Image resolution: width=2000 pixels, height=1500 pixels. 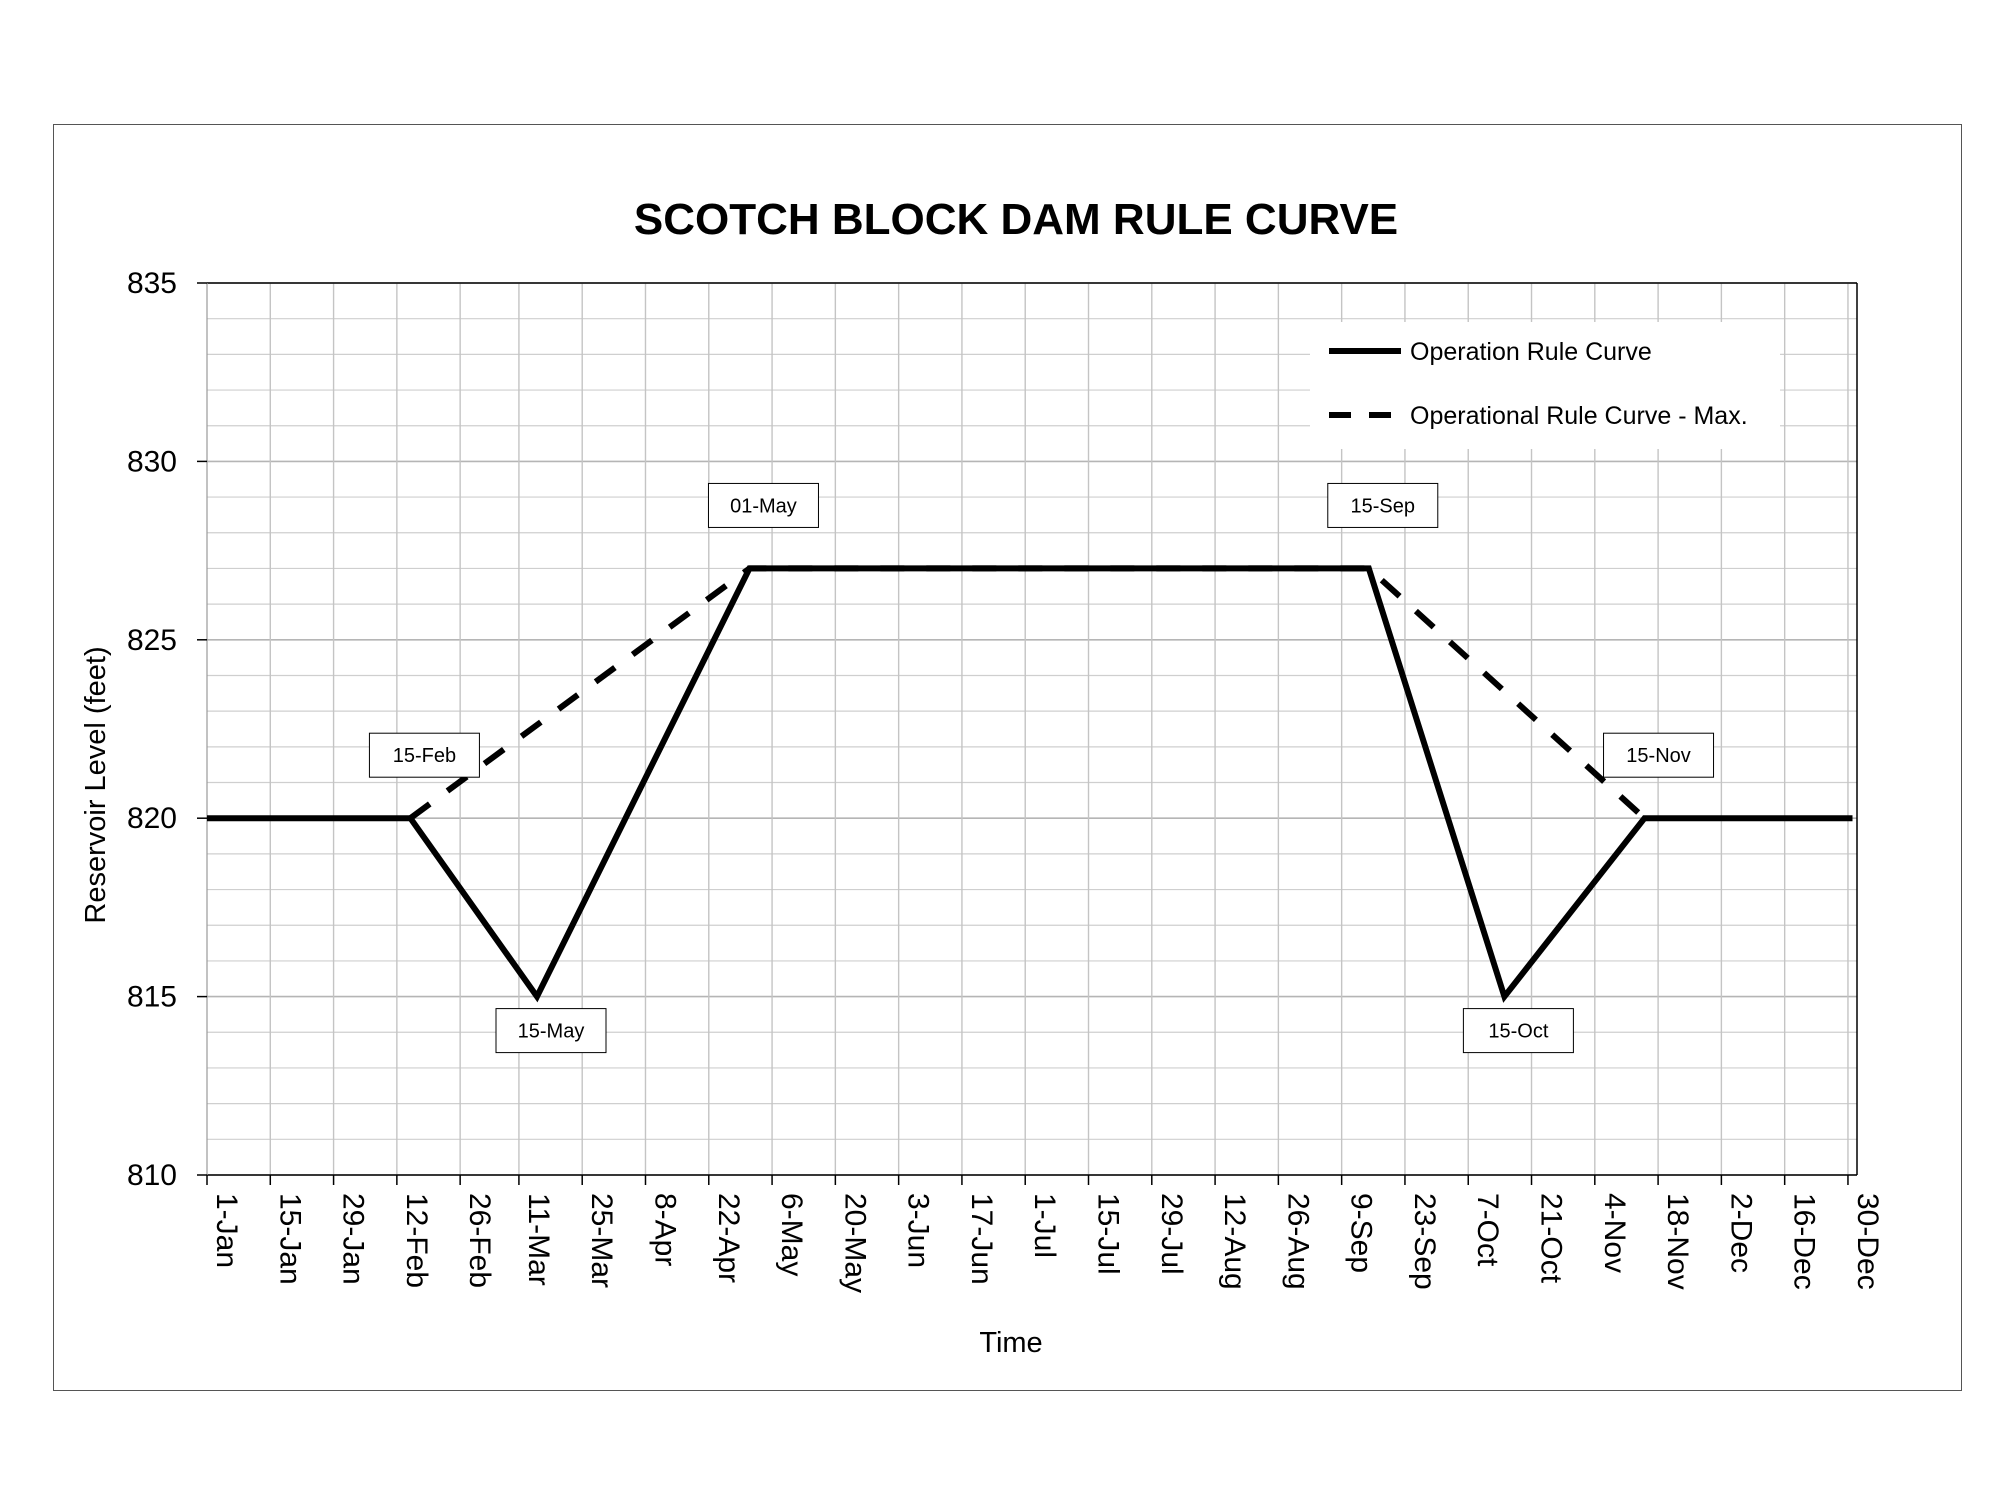 What do you see at coordinates (416, 1240) in the screenshot?
I see `x-tick-label: 12-Feb` at bounding box center [416, 1240].